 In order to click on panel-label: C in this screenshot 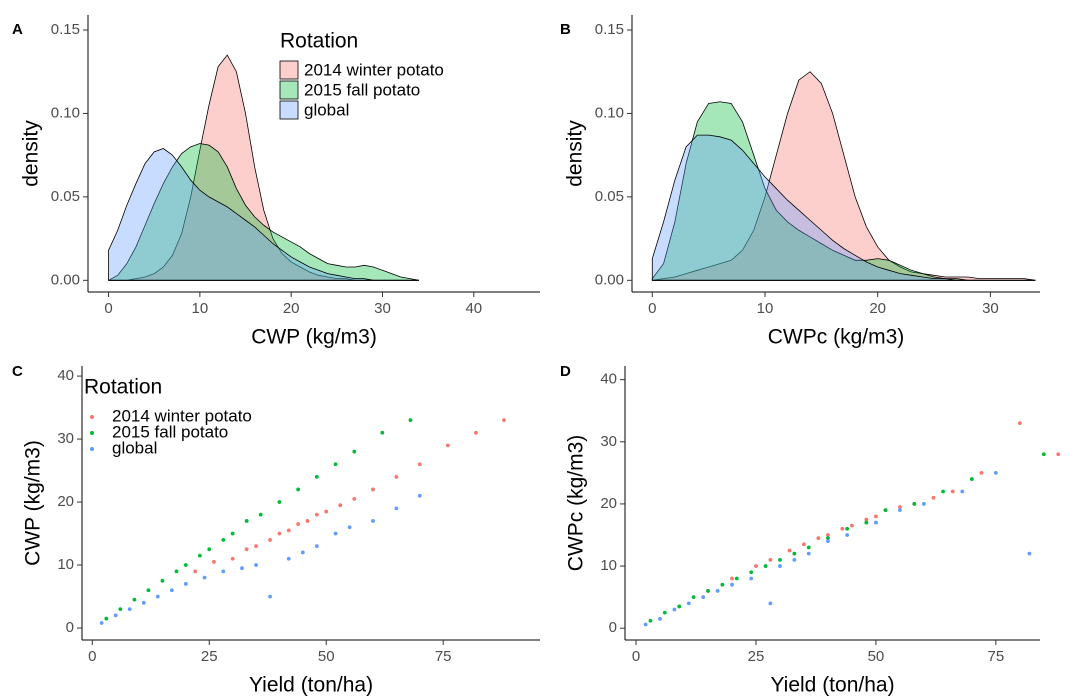, I will do `click(17, 371)`.